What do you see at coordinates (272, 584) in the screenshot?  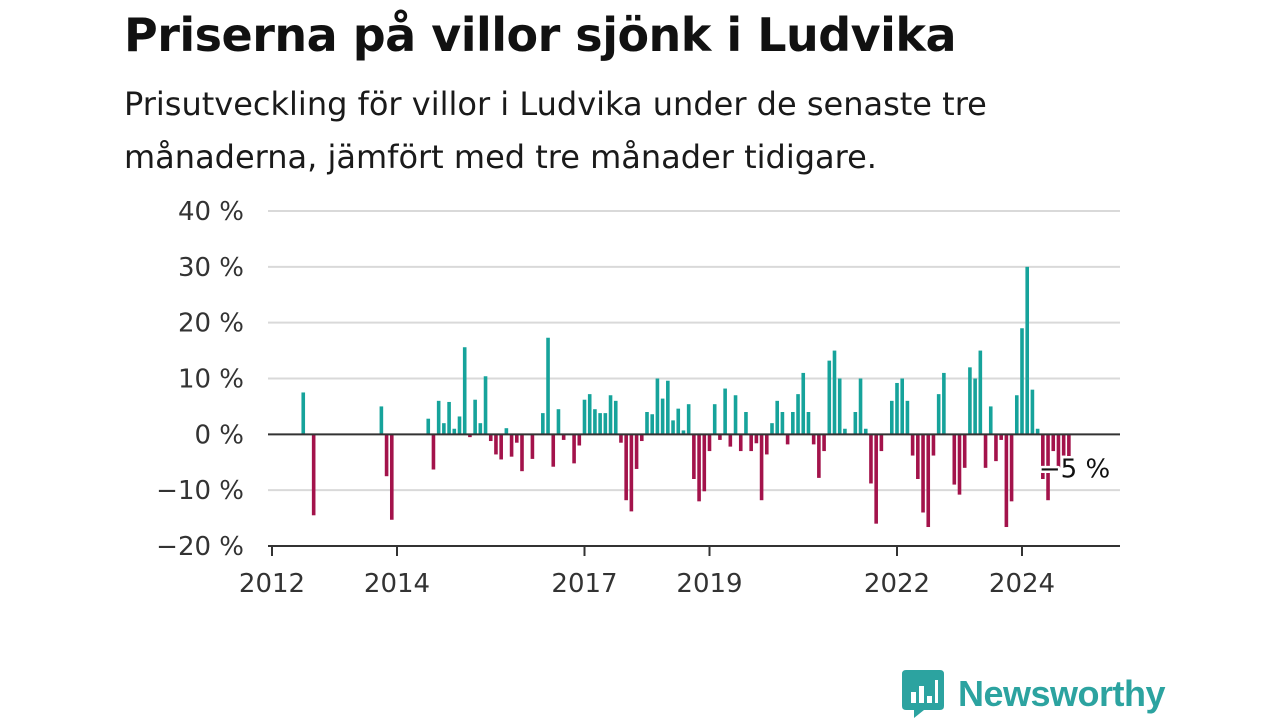 I see `x-tick-label: 2012` at bounding box center [272, 584].